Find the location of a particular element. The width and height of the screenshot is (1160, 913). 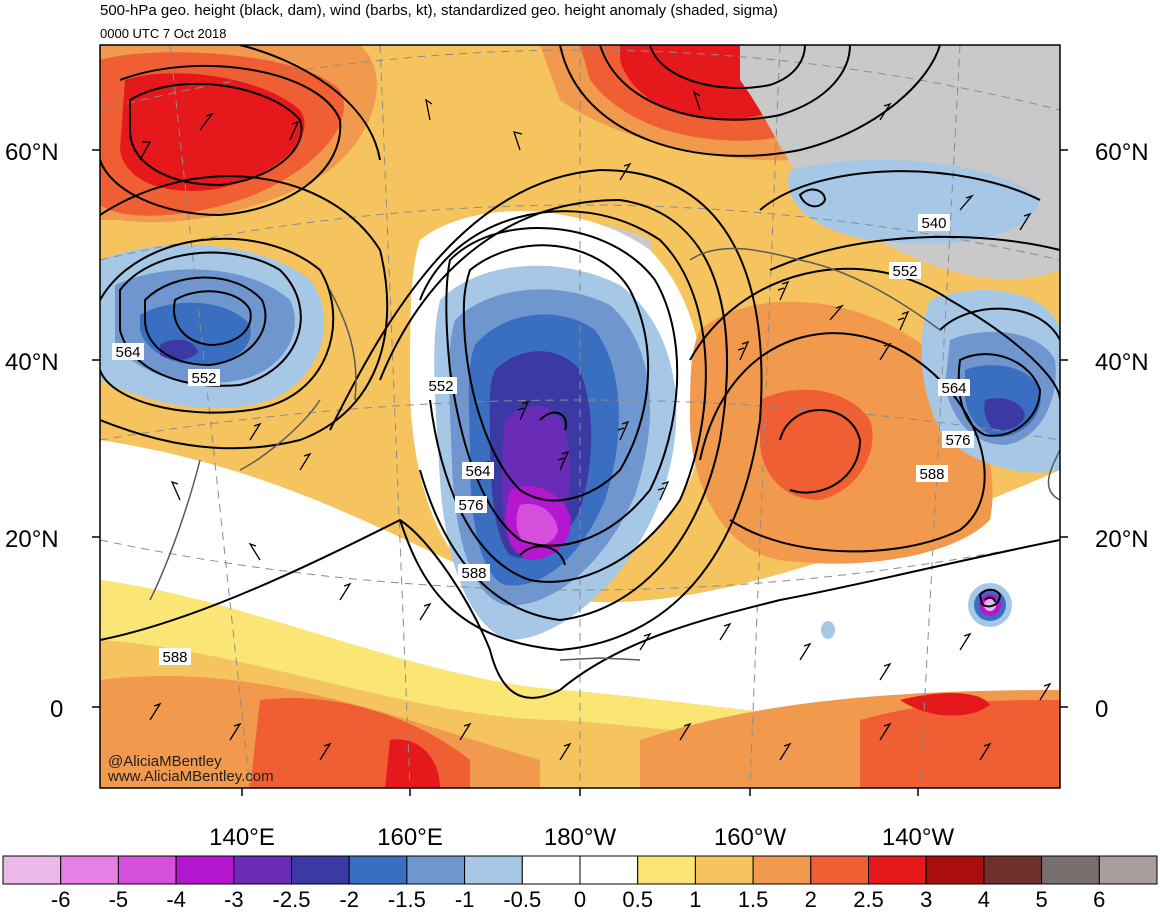

lat-label-left: 20°N is located at coordinates (32, 539).